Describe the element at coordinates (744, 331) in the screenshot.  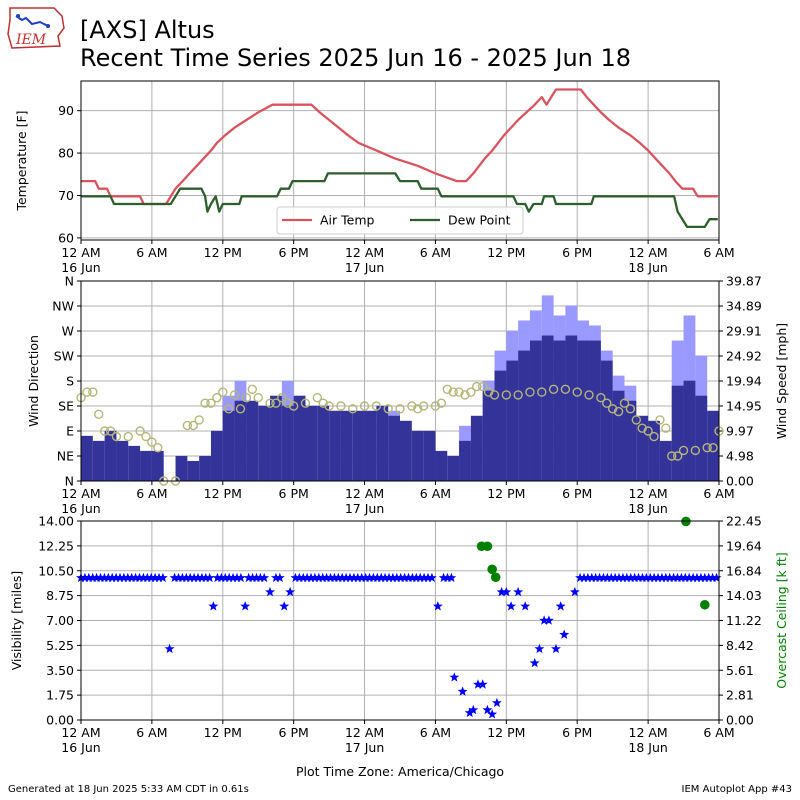
I see `y2-tick-label: 29.91` at that location.